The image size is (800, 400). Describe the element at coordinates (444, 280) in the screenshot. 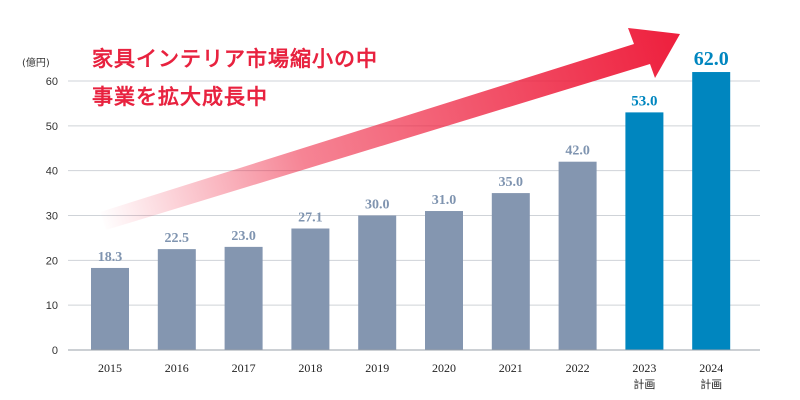

I see `bar-2020` at that location.